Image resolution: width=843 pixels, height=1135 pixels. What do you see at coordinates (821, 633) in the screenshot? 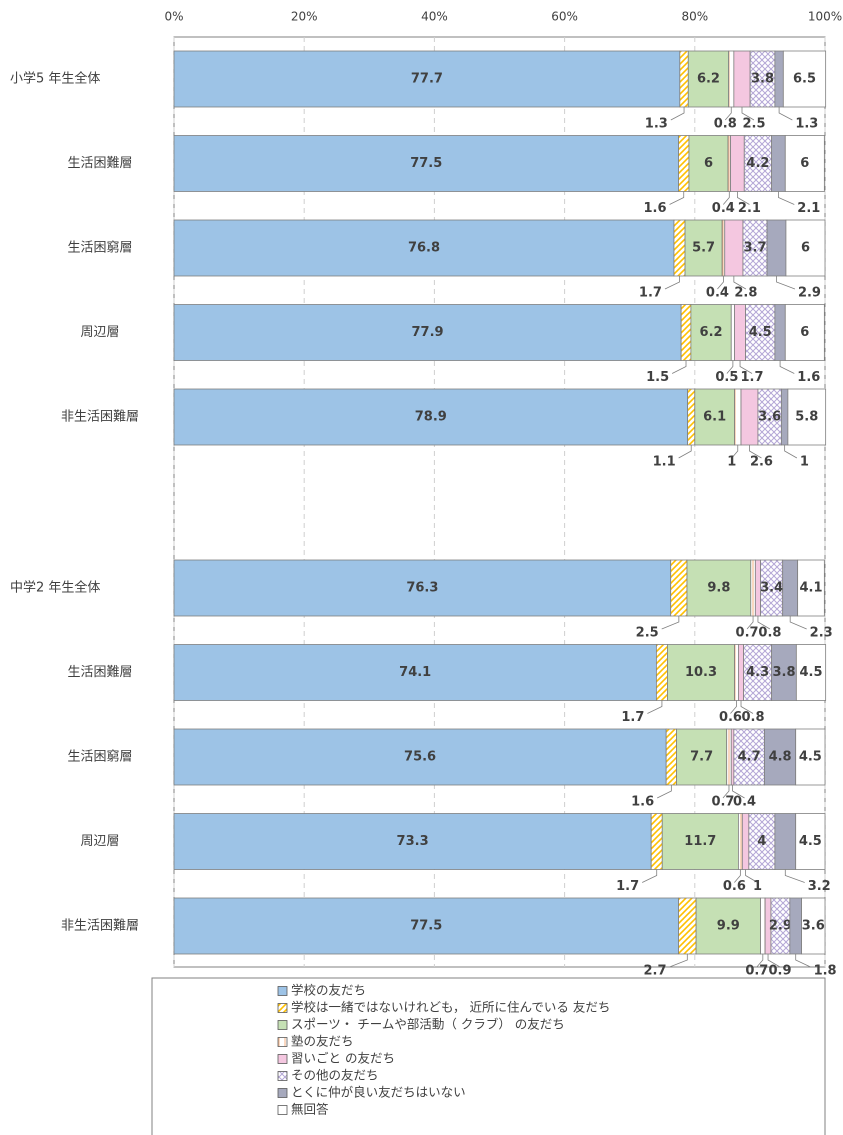
I see `value-label: 2.3` at bounding box center [821, 633].